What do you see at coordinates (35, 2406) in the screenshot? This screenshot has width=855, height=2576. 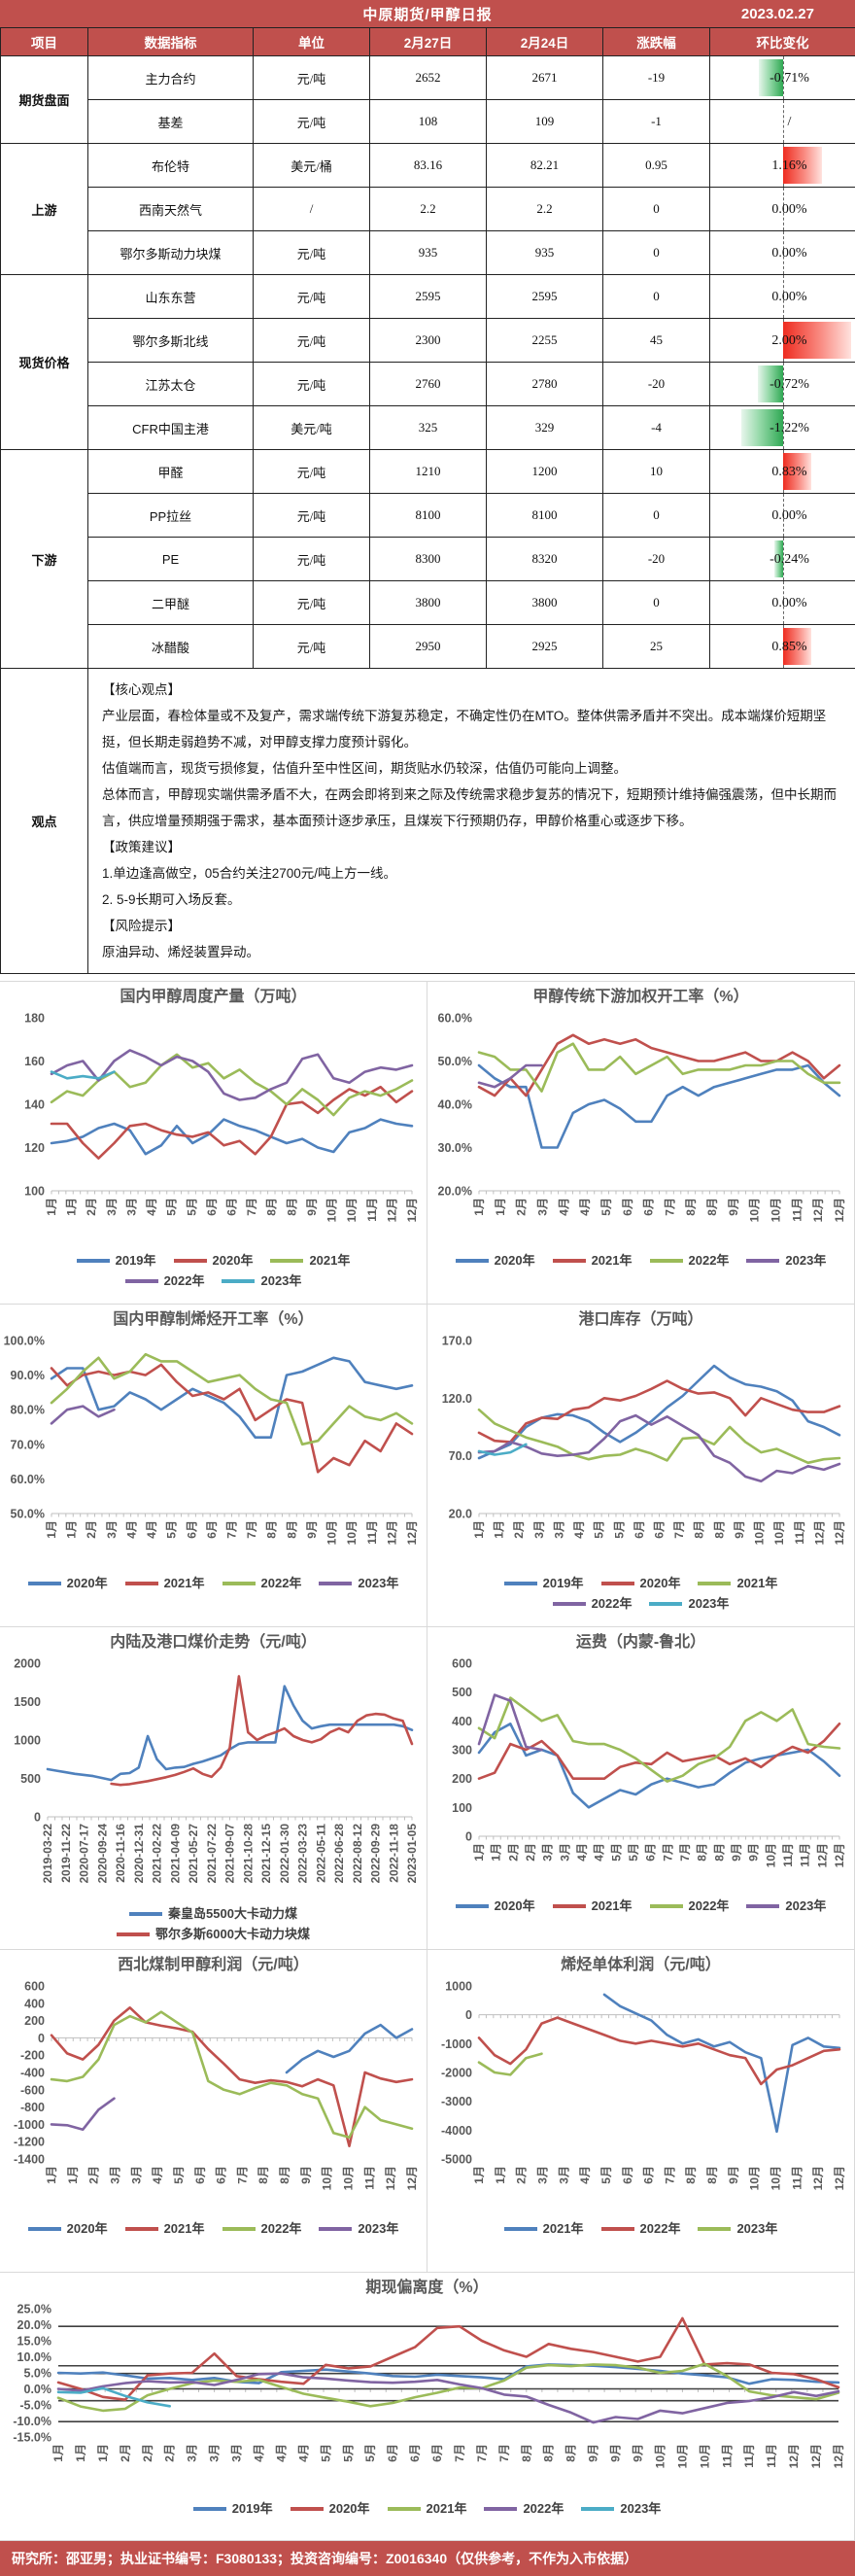 I see `svg-text: -5.0%` at bounding box center [35, 2406].